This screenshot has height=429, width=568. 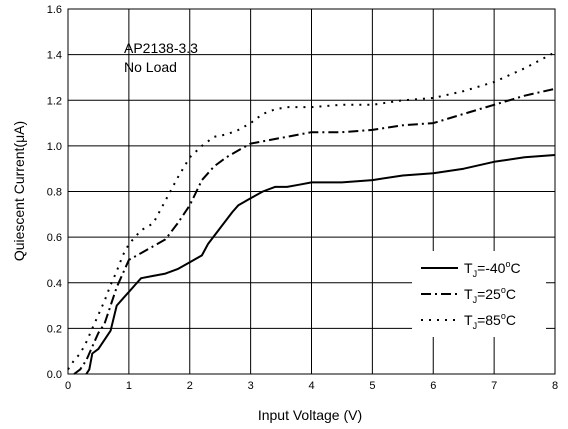 I want to click on x-tick-label: 0, so click(x=68, y=386).